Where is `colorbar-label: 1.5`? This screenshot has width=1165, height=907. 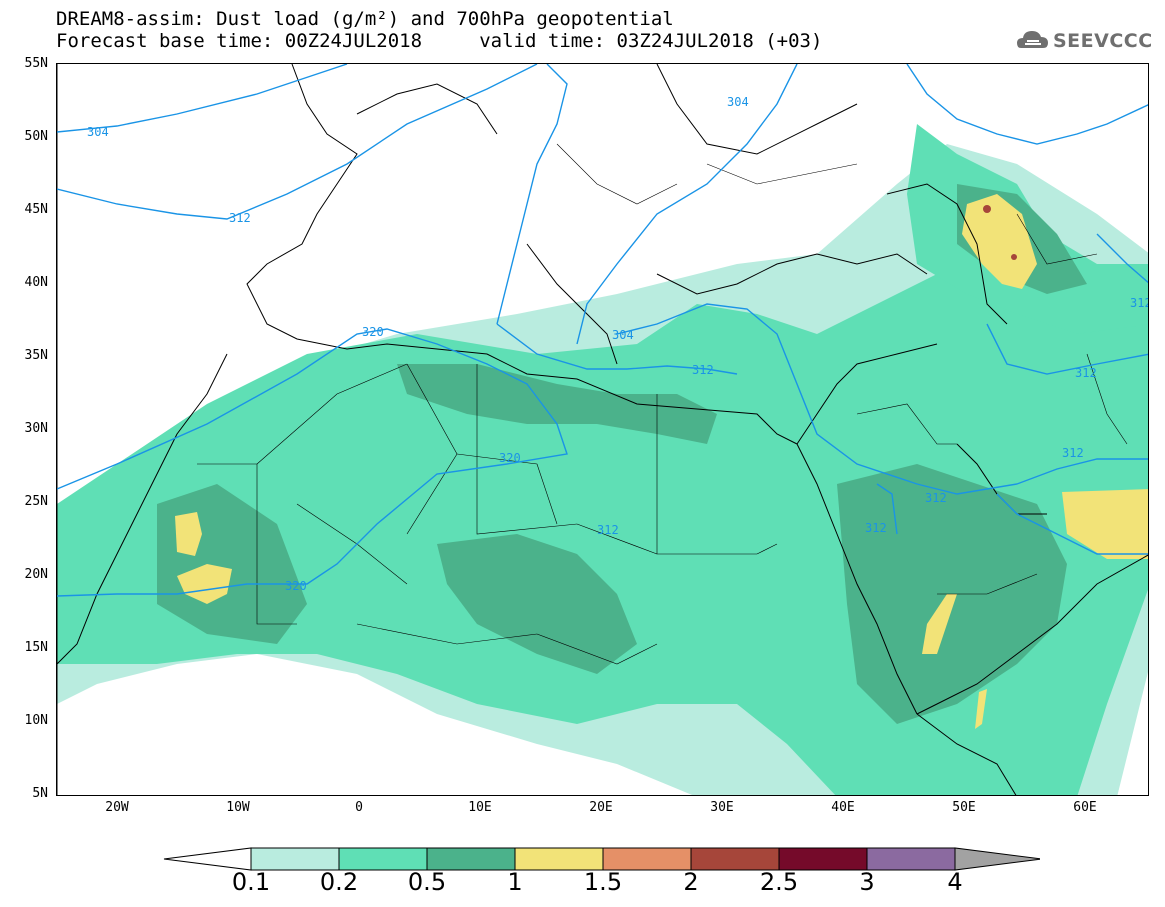 colorbar-label: 1.5 is located at coordinates (603, 882).